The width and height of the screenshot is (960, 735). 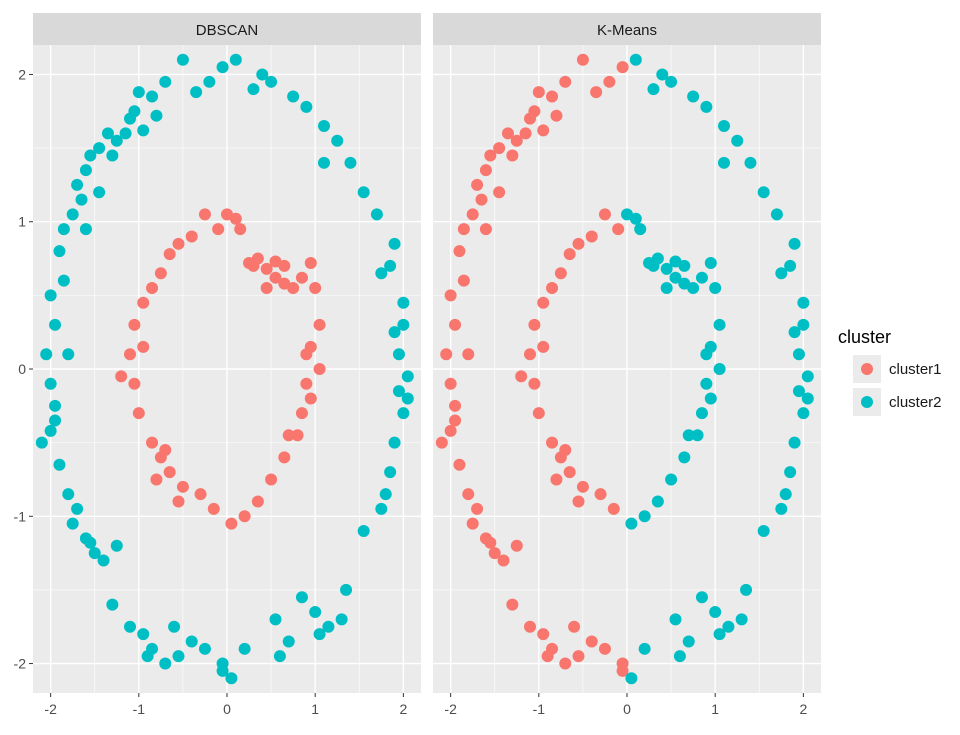 I want to click on y-axis: -2 -1 0 1 2, so click(x=23, y=369).